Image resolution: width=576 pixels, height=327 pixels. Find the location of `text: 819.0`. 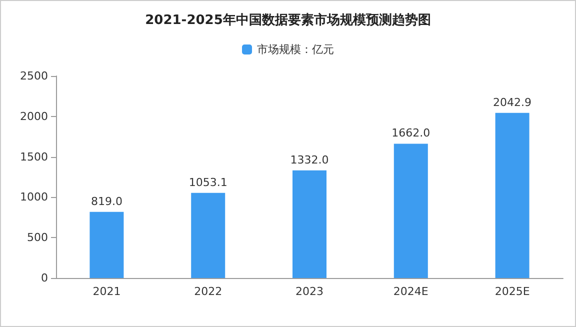

text: 819.0 is located at coordinates (106, 201).